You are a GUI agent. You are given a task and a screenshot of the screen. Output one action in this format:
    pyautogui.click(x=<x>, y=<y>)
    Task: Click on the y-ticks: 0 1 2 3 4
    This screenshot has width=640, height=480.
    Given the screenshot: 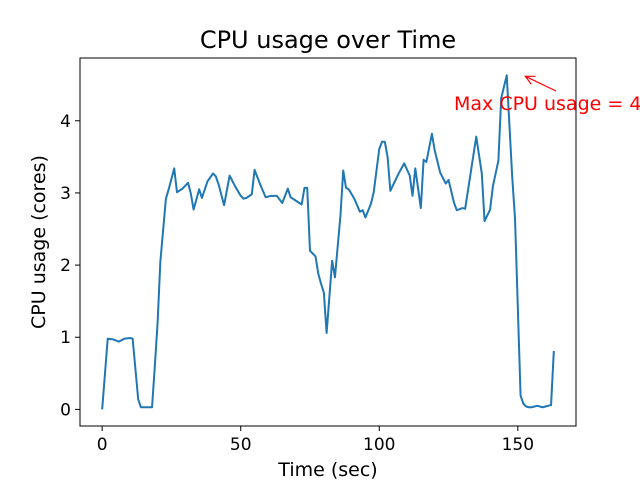 What is the action you would take?
    pyautogui.click(x=70, y=266)
    